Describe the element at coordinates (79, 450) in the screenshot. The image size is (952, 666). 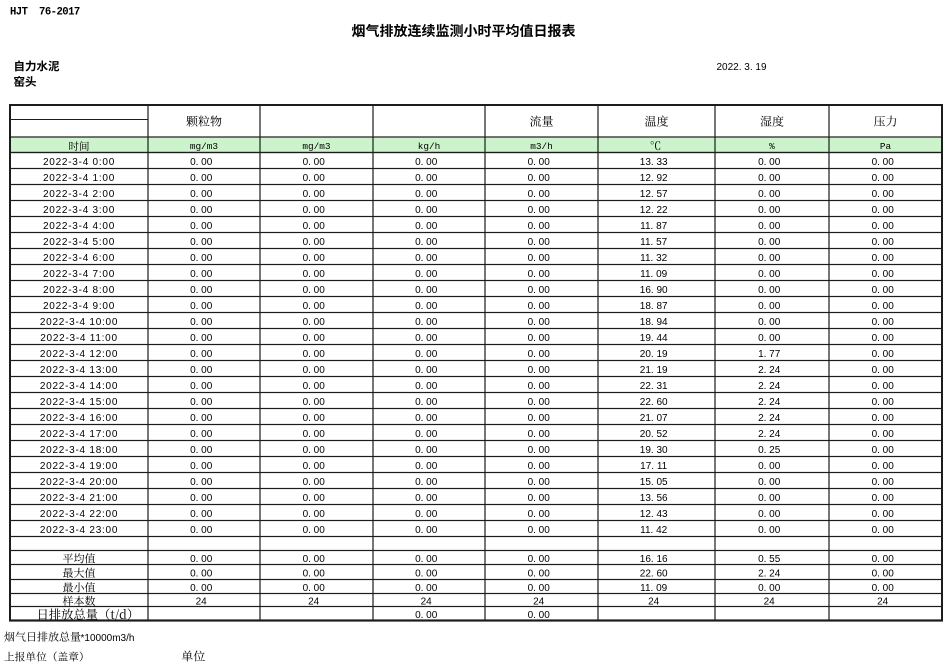
I see `svg-text: 2022-3-4 18:00` at that location.